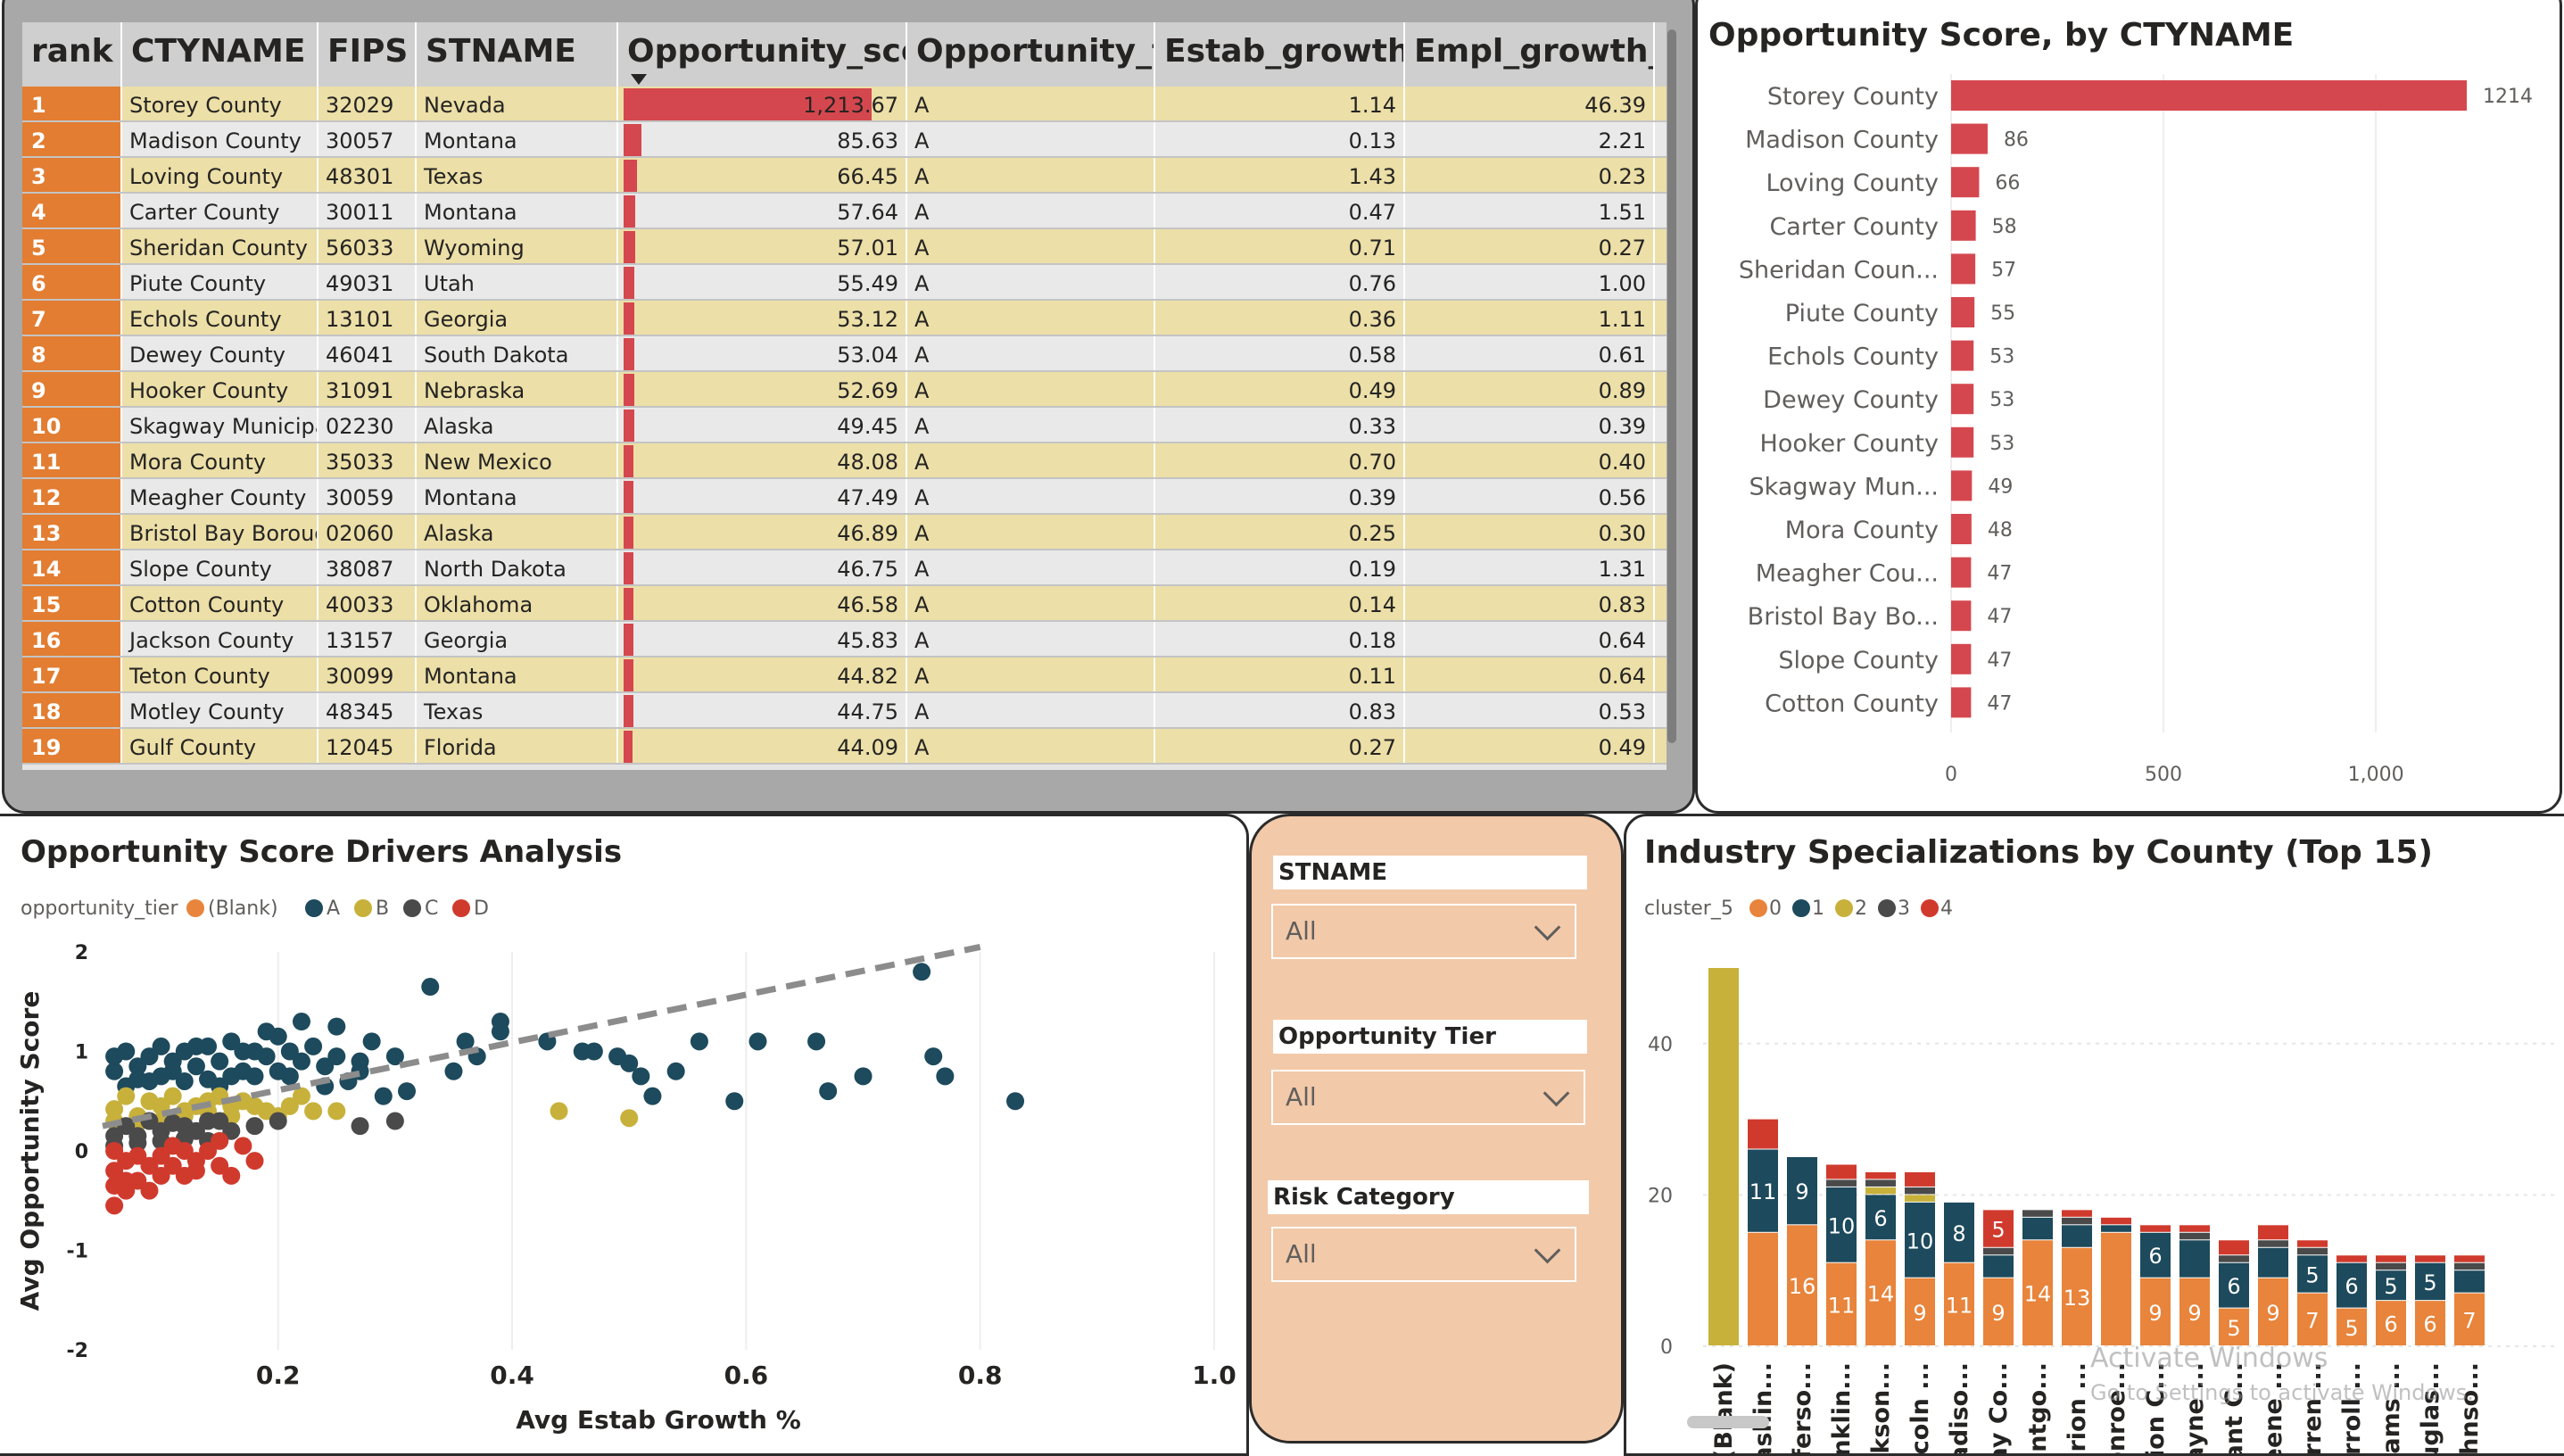 This screenshot has height=1456, width=2564. What do you see at coordinates (845, 676) in the screenshot?
I see `table-row: 17 Teton County 30099 Montana 44.82 A 0.11 0.64` at bounding box center [845, 676].